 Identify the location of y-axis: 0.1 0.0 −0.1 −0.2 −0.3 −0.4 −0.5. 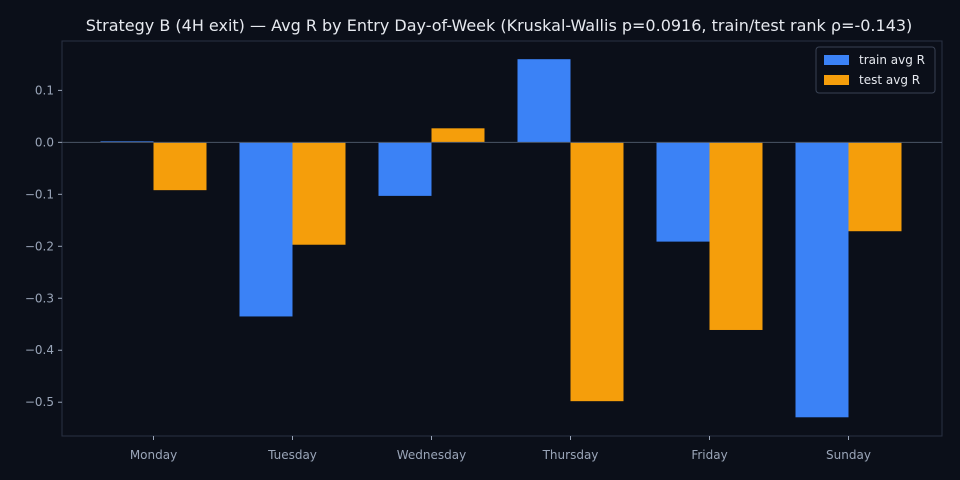
(43, 246).